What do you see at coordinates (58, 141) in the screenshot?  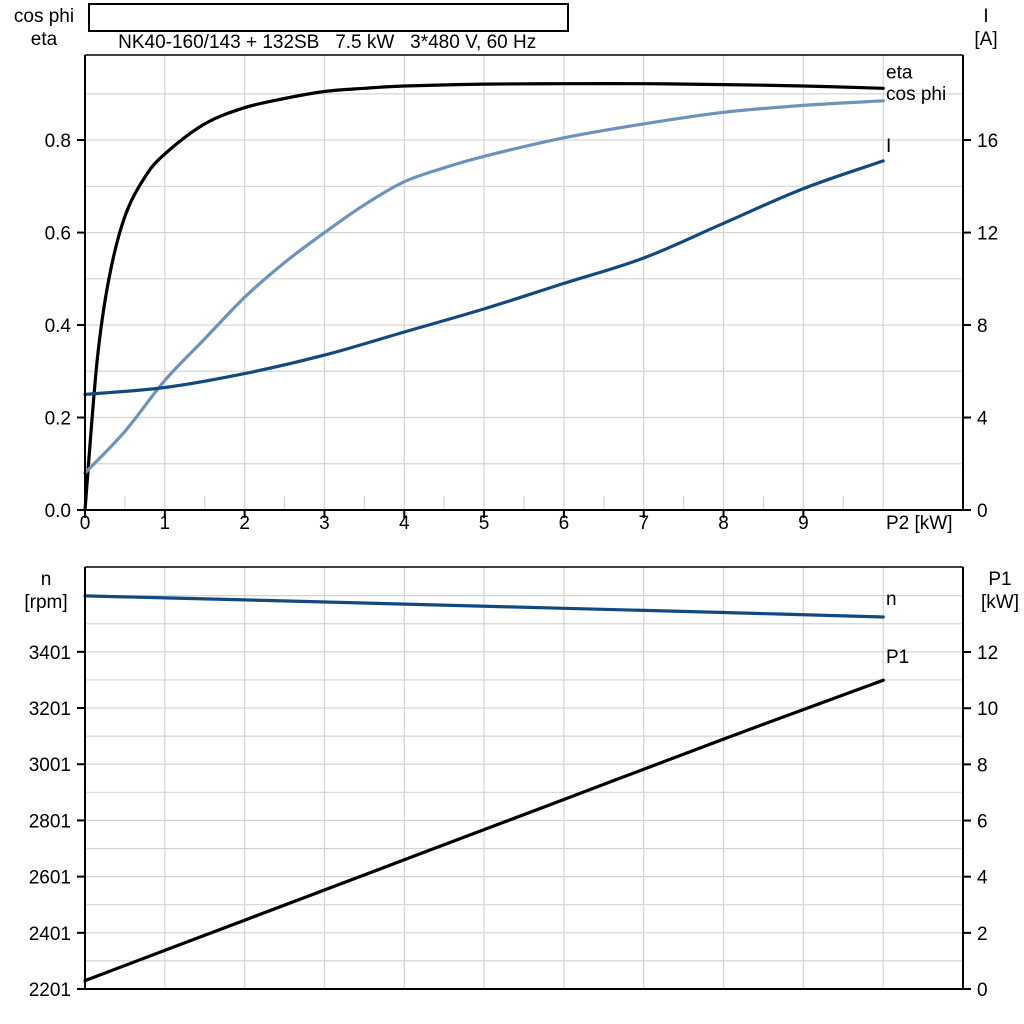 I see `left-tick-label: 0.8` at bounding box center [58, 141].